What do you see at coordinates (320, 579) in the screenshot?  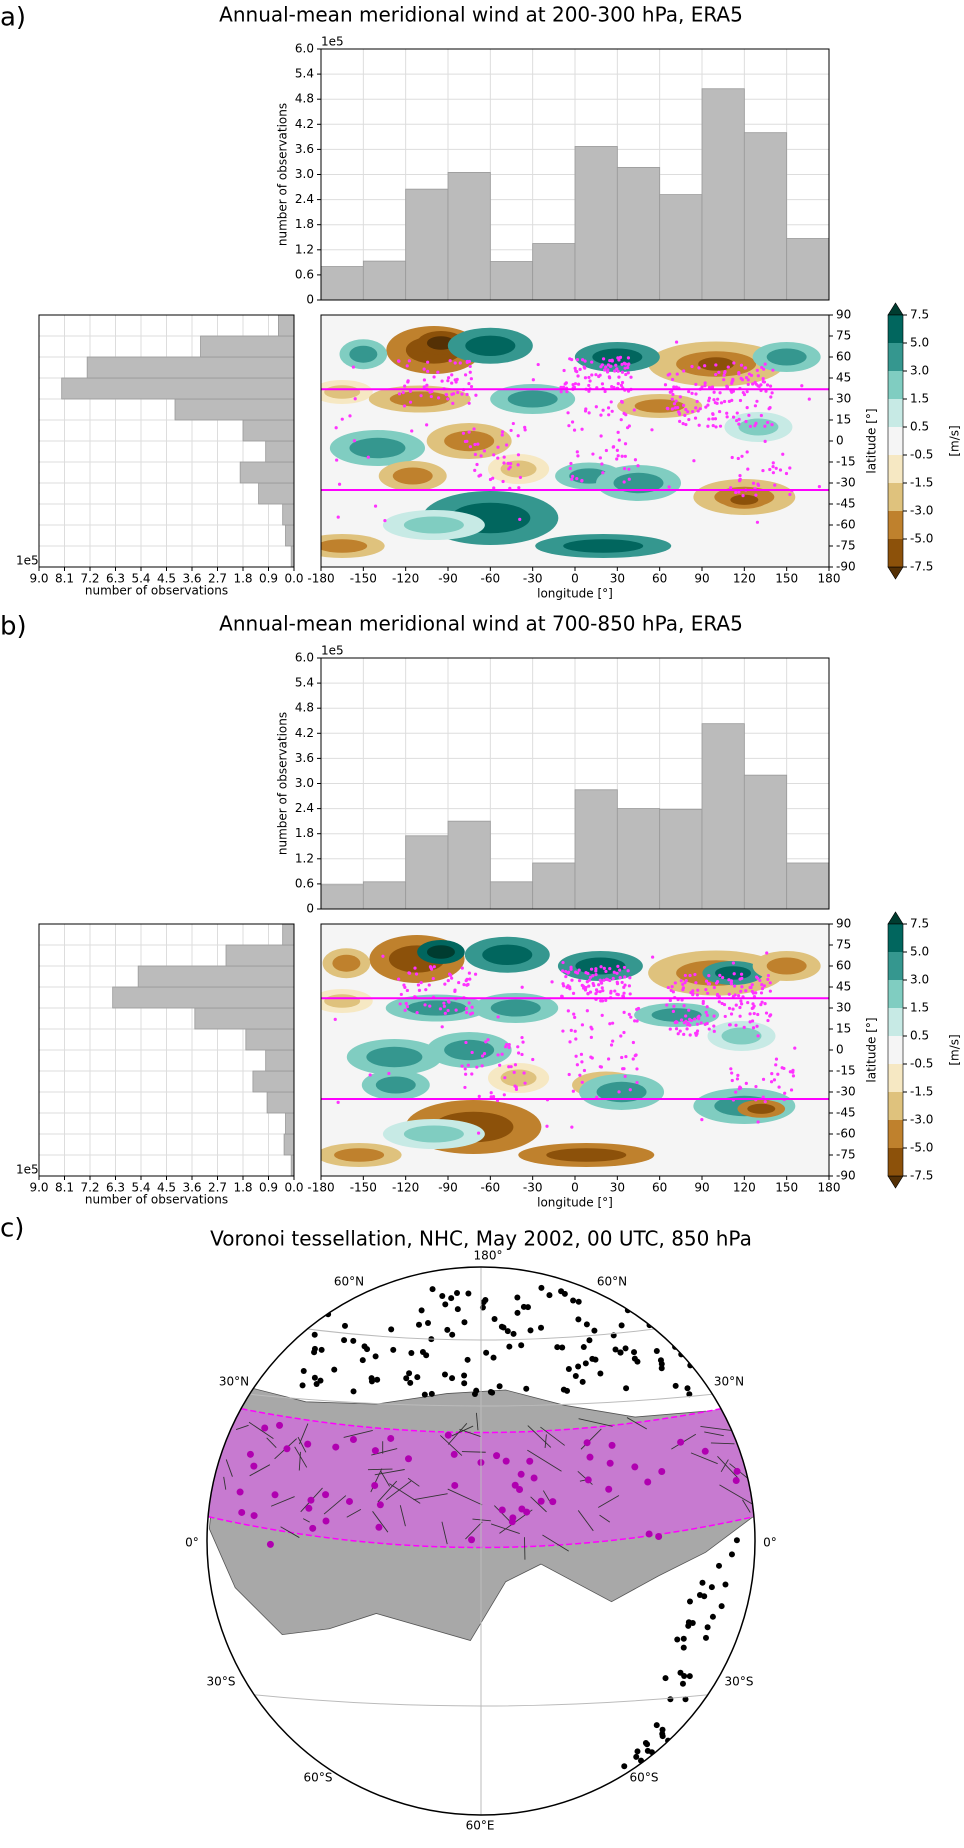 I see `x-tick-label: -180` at bounding box center [320, 579].